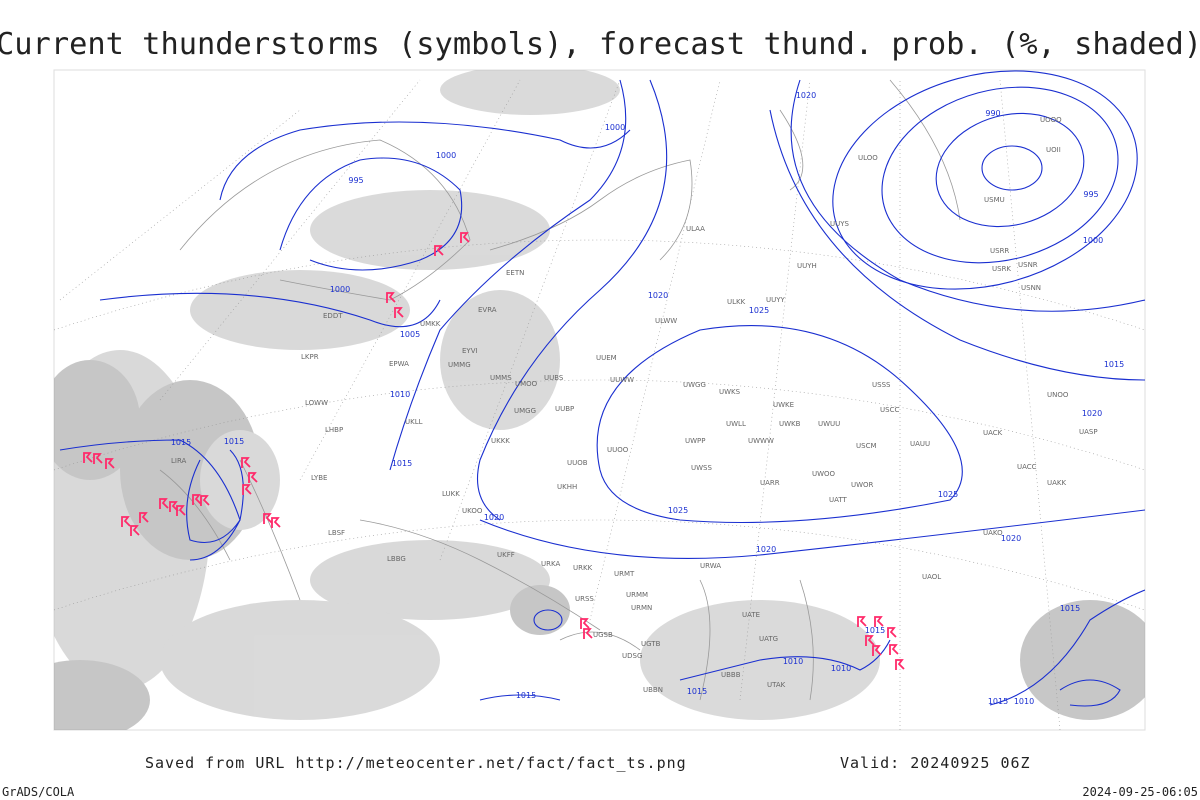  I want to click on station-label: LKPR, so click(310, 357).